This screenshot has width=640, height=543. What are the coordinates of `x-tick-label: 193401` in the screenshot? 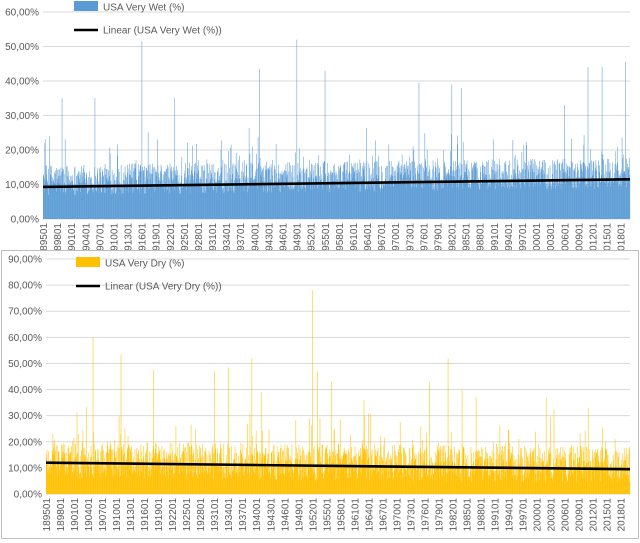 It's located at (229, 515).